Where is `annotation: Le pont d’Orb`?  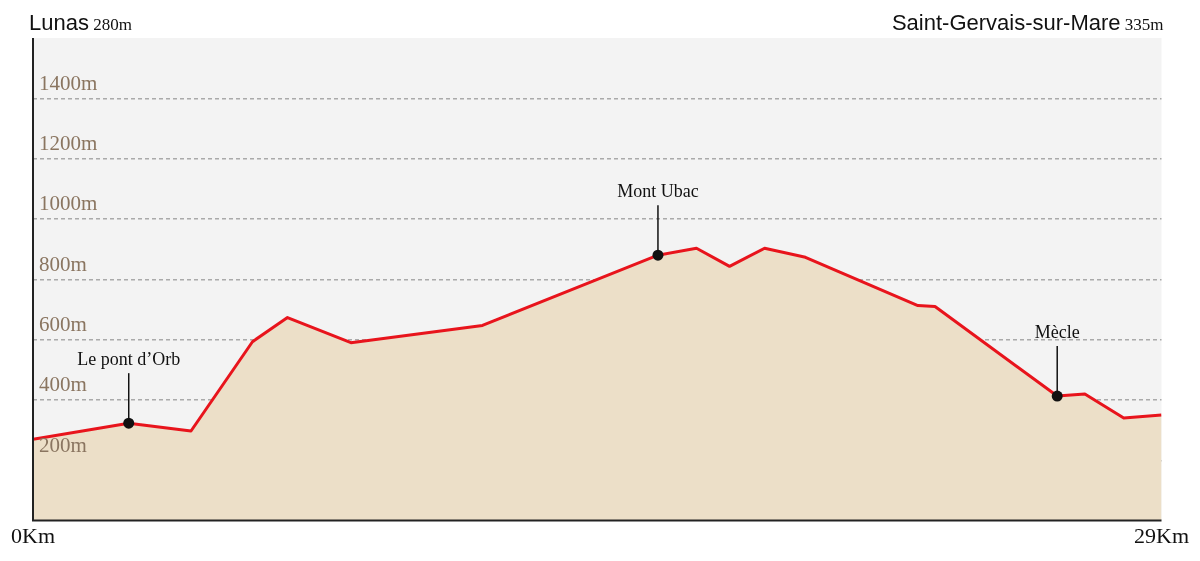
annotation: Le pont d’Orb is located at coordinates (129, 358).